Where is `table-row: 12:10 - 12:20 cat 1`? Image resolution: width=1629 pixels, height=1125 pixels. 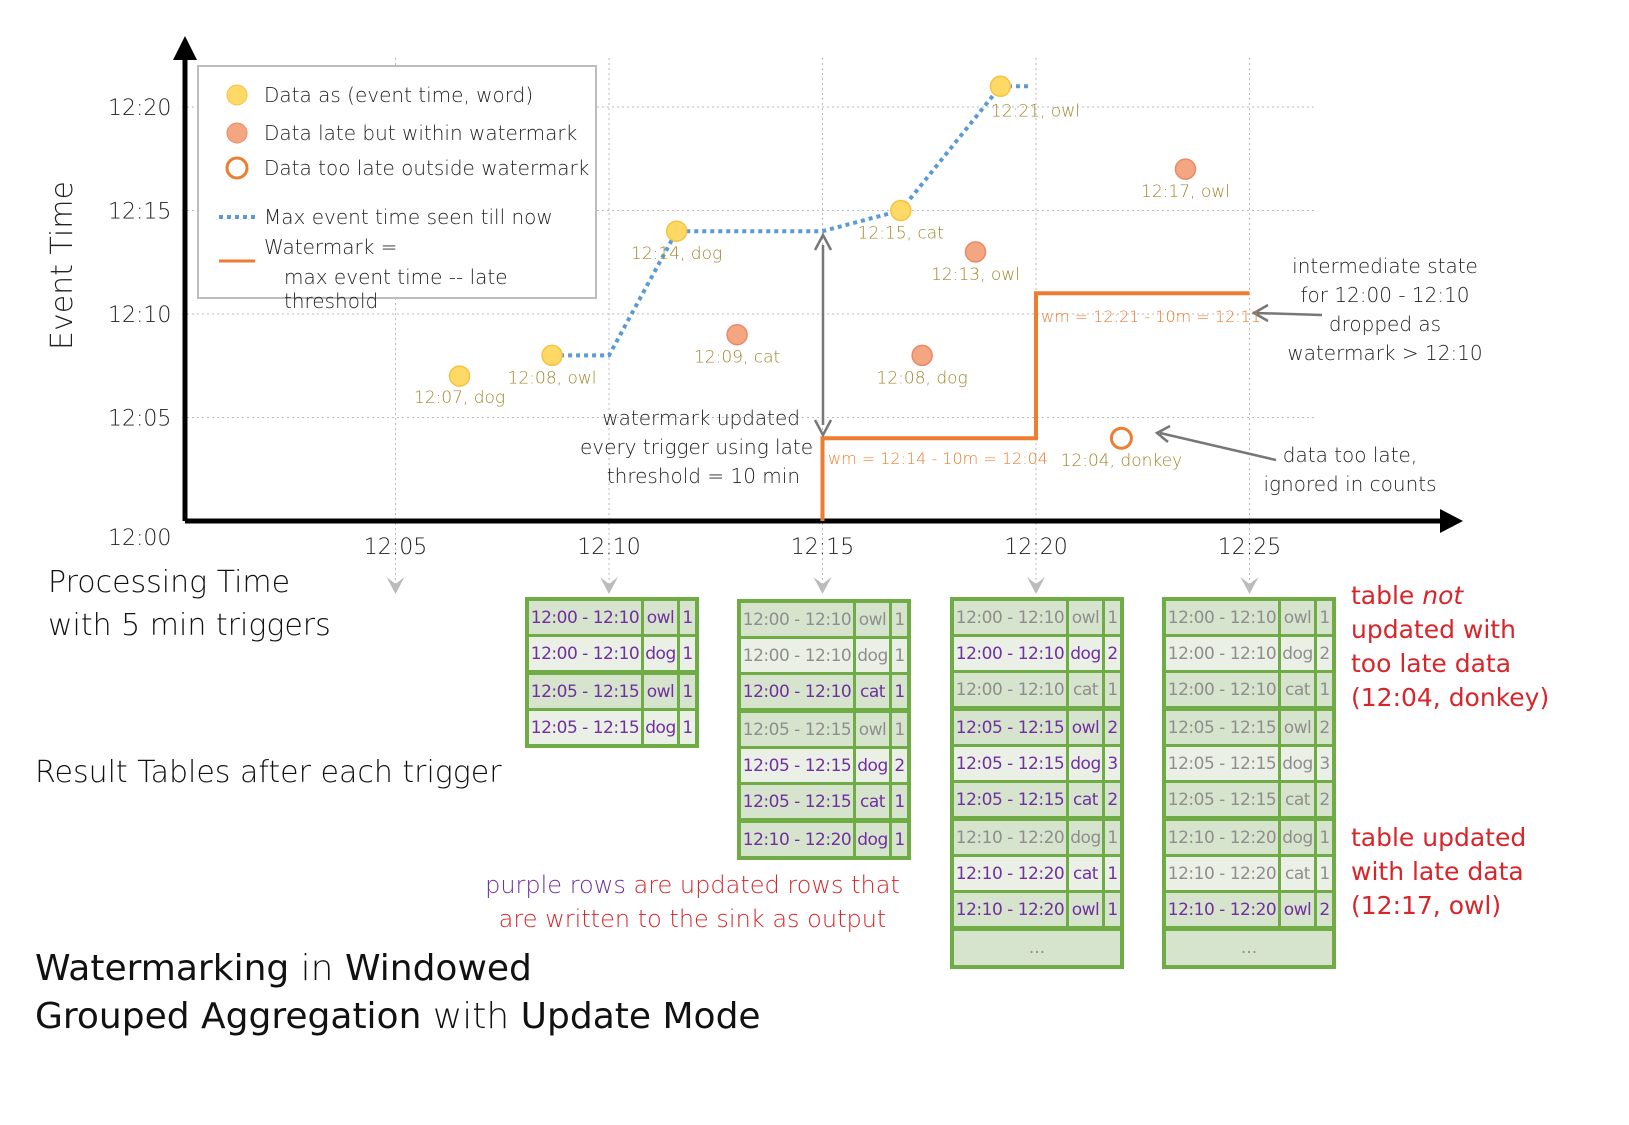
table-row: 12:10 - 12:20 cat 1 is located at coordinates (1249, 873).